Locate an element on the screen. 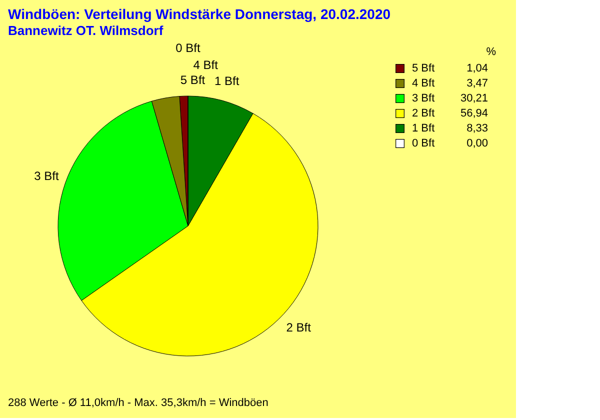  legend-label: 4 Bft is located at coordinates (423, 84).